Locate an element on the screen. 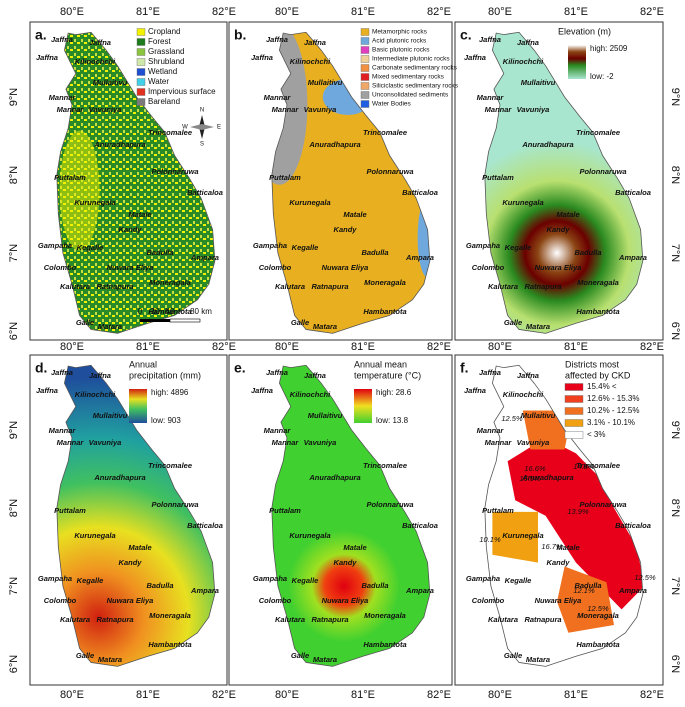  compass-letter: E is located at coordinates (219, 128).